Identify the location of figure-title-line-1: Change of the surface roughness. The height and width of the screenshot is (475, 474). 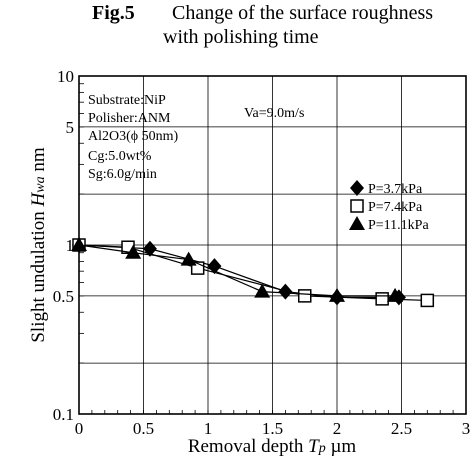
(303, 13).